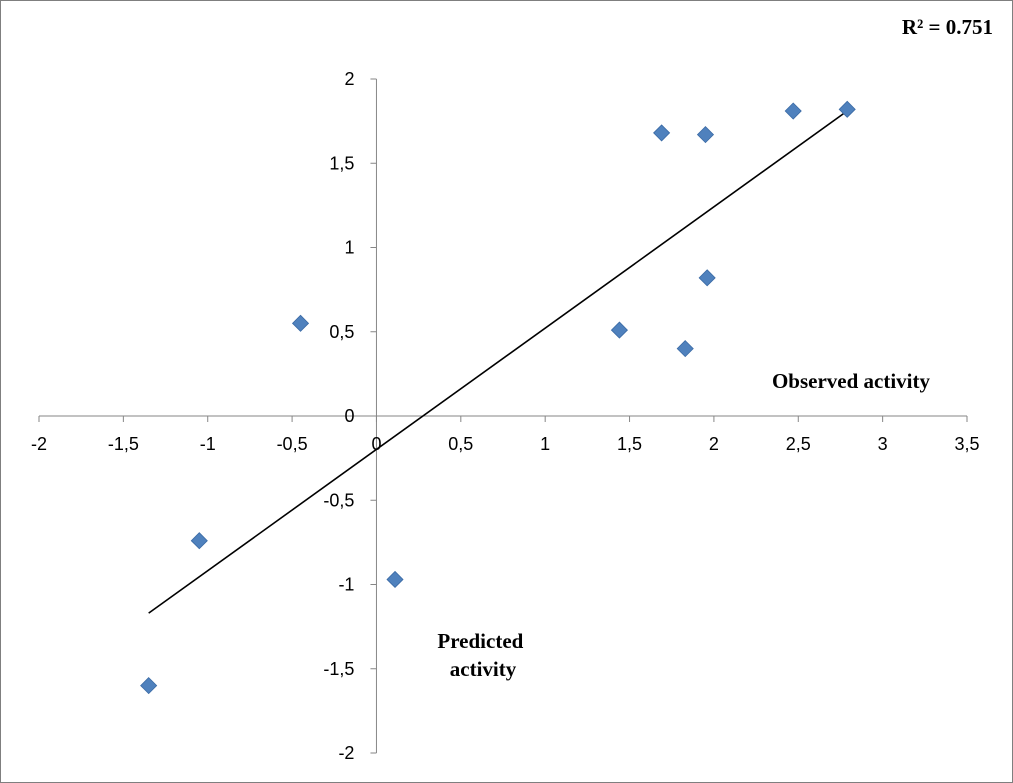  Describe the element at coordinates (883, 444) in the screenshot. I see `x-tick-label: 3` at that location.